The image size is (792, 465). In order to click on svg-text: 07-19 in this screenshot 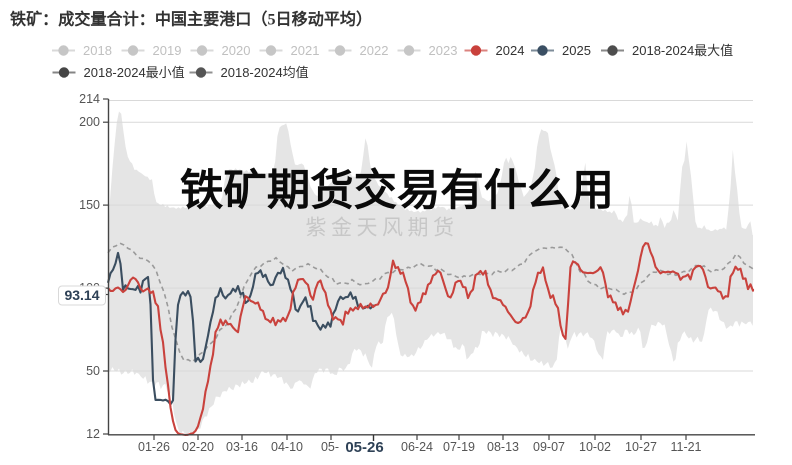, I will do `click(459, 447)`.